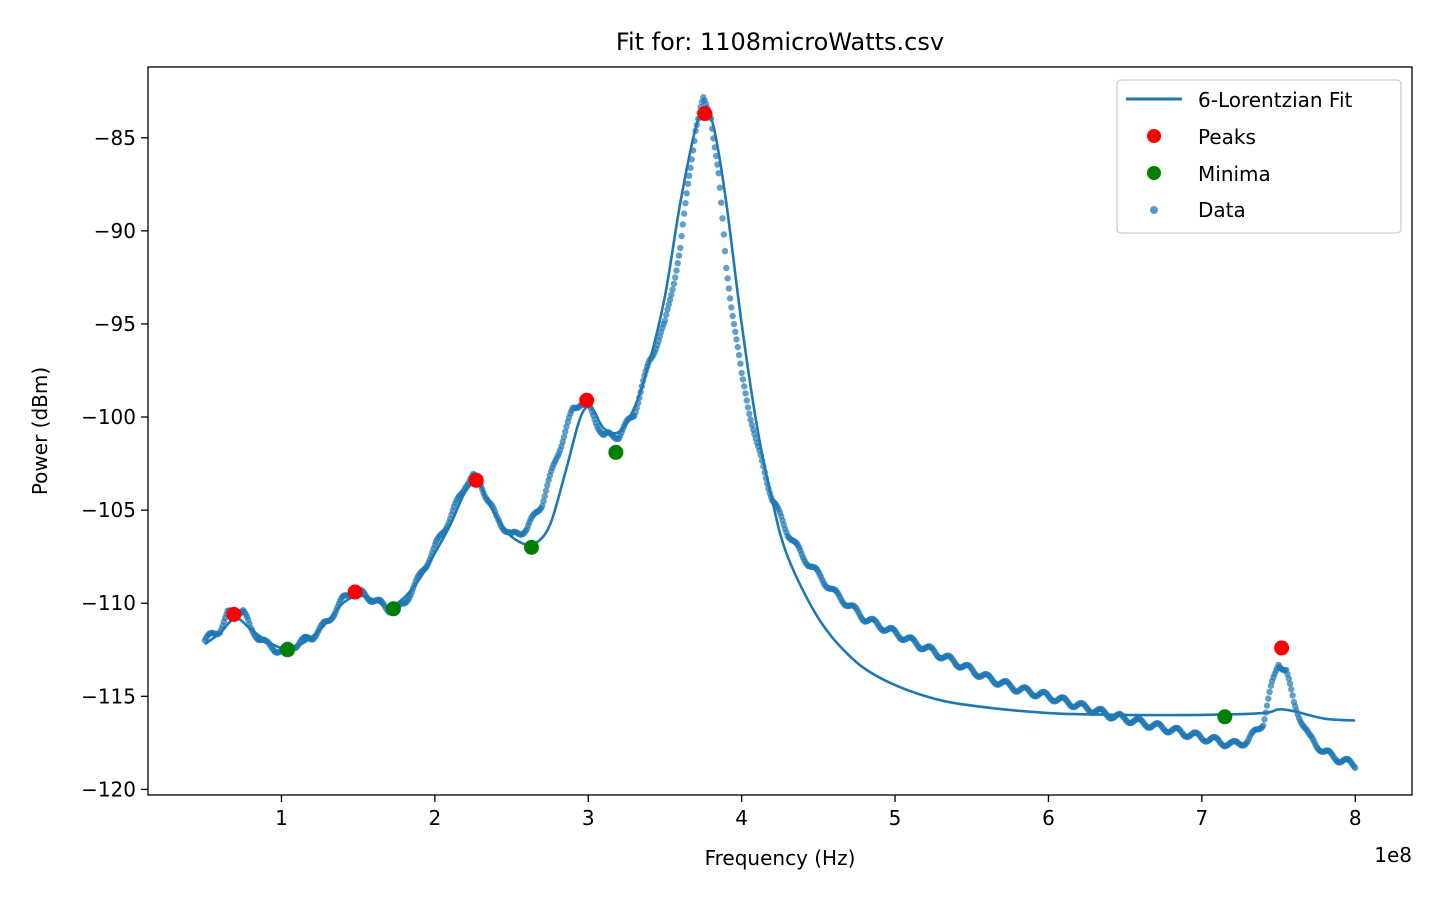 The width and height of the screenshot is (1440, 900). I want to click on x-tick-label: 5, so click(895, 818).